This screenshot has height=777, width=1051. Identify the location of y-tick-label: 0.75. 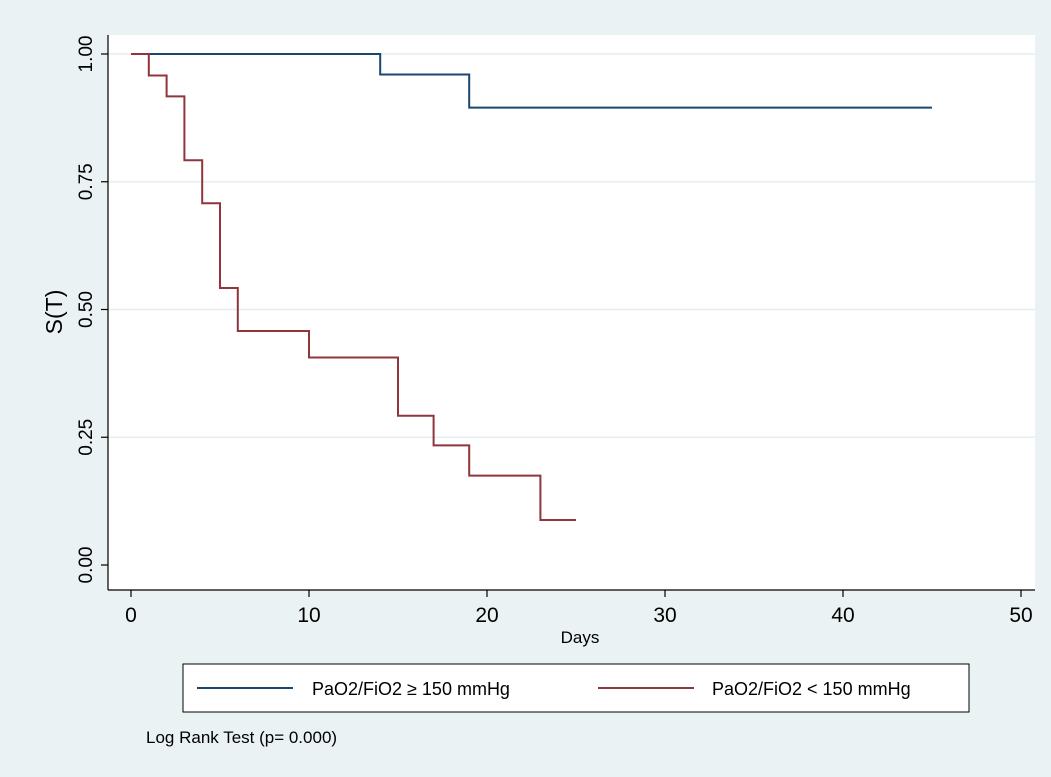
(86, 181).